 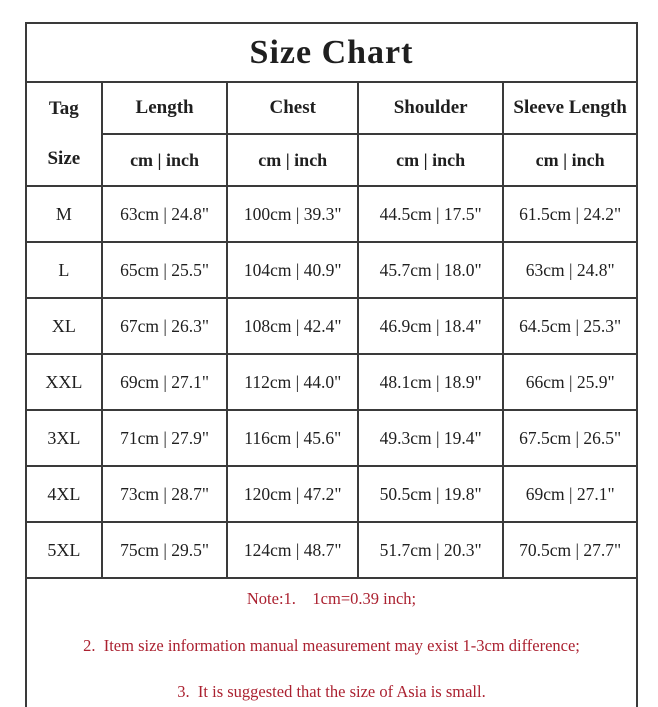 What do you see at coordinates (64, 382) in the screenshot?
I see `size-label: XXL` at bounding box center [64, 382].